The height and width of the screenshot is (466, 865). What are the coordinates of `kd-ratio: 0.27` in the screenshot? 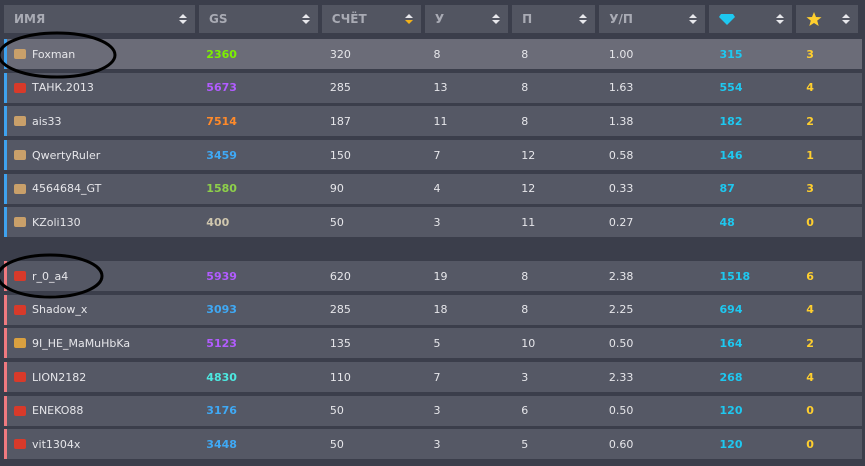 It's located at (621, 222).